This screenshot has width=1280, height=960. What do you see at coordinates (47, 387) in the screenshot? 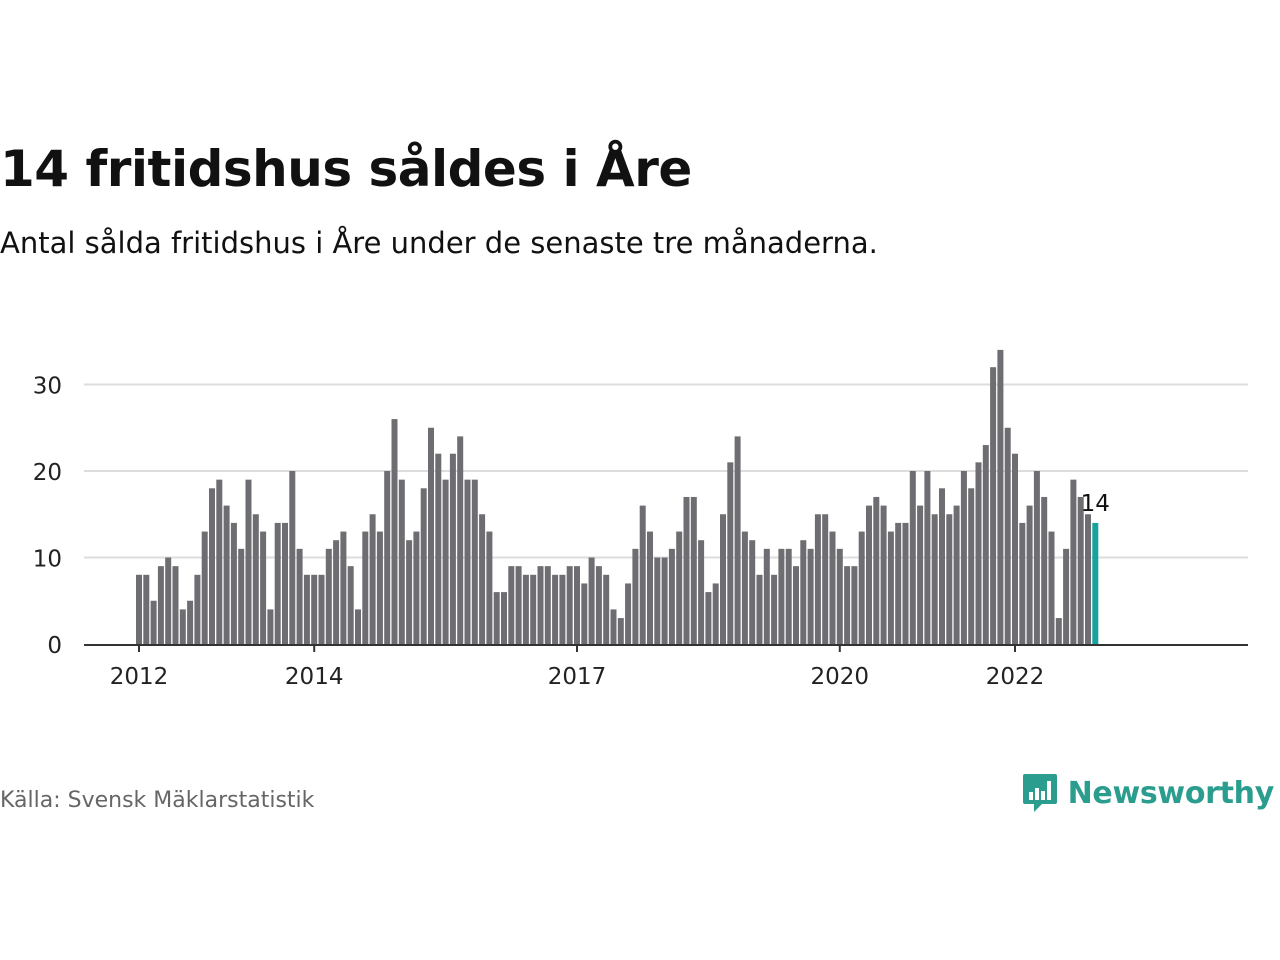
I see `y-tick-label: 30` at bounding box center [47, 387].